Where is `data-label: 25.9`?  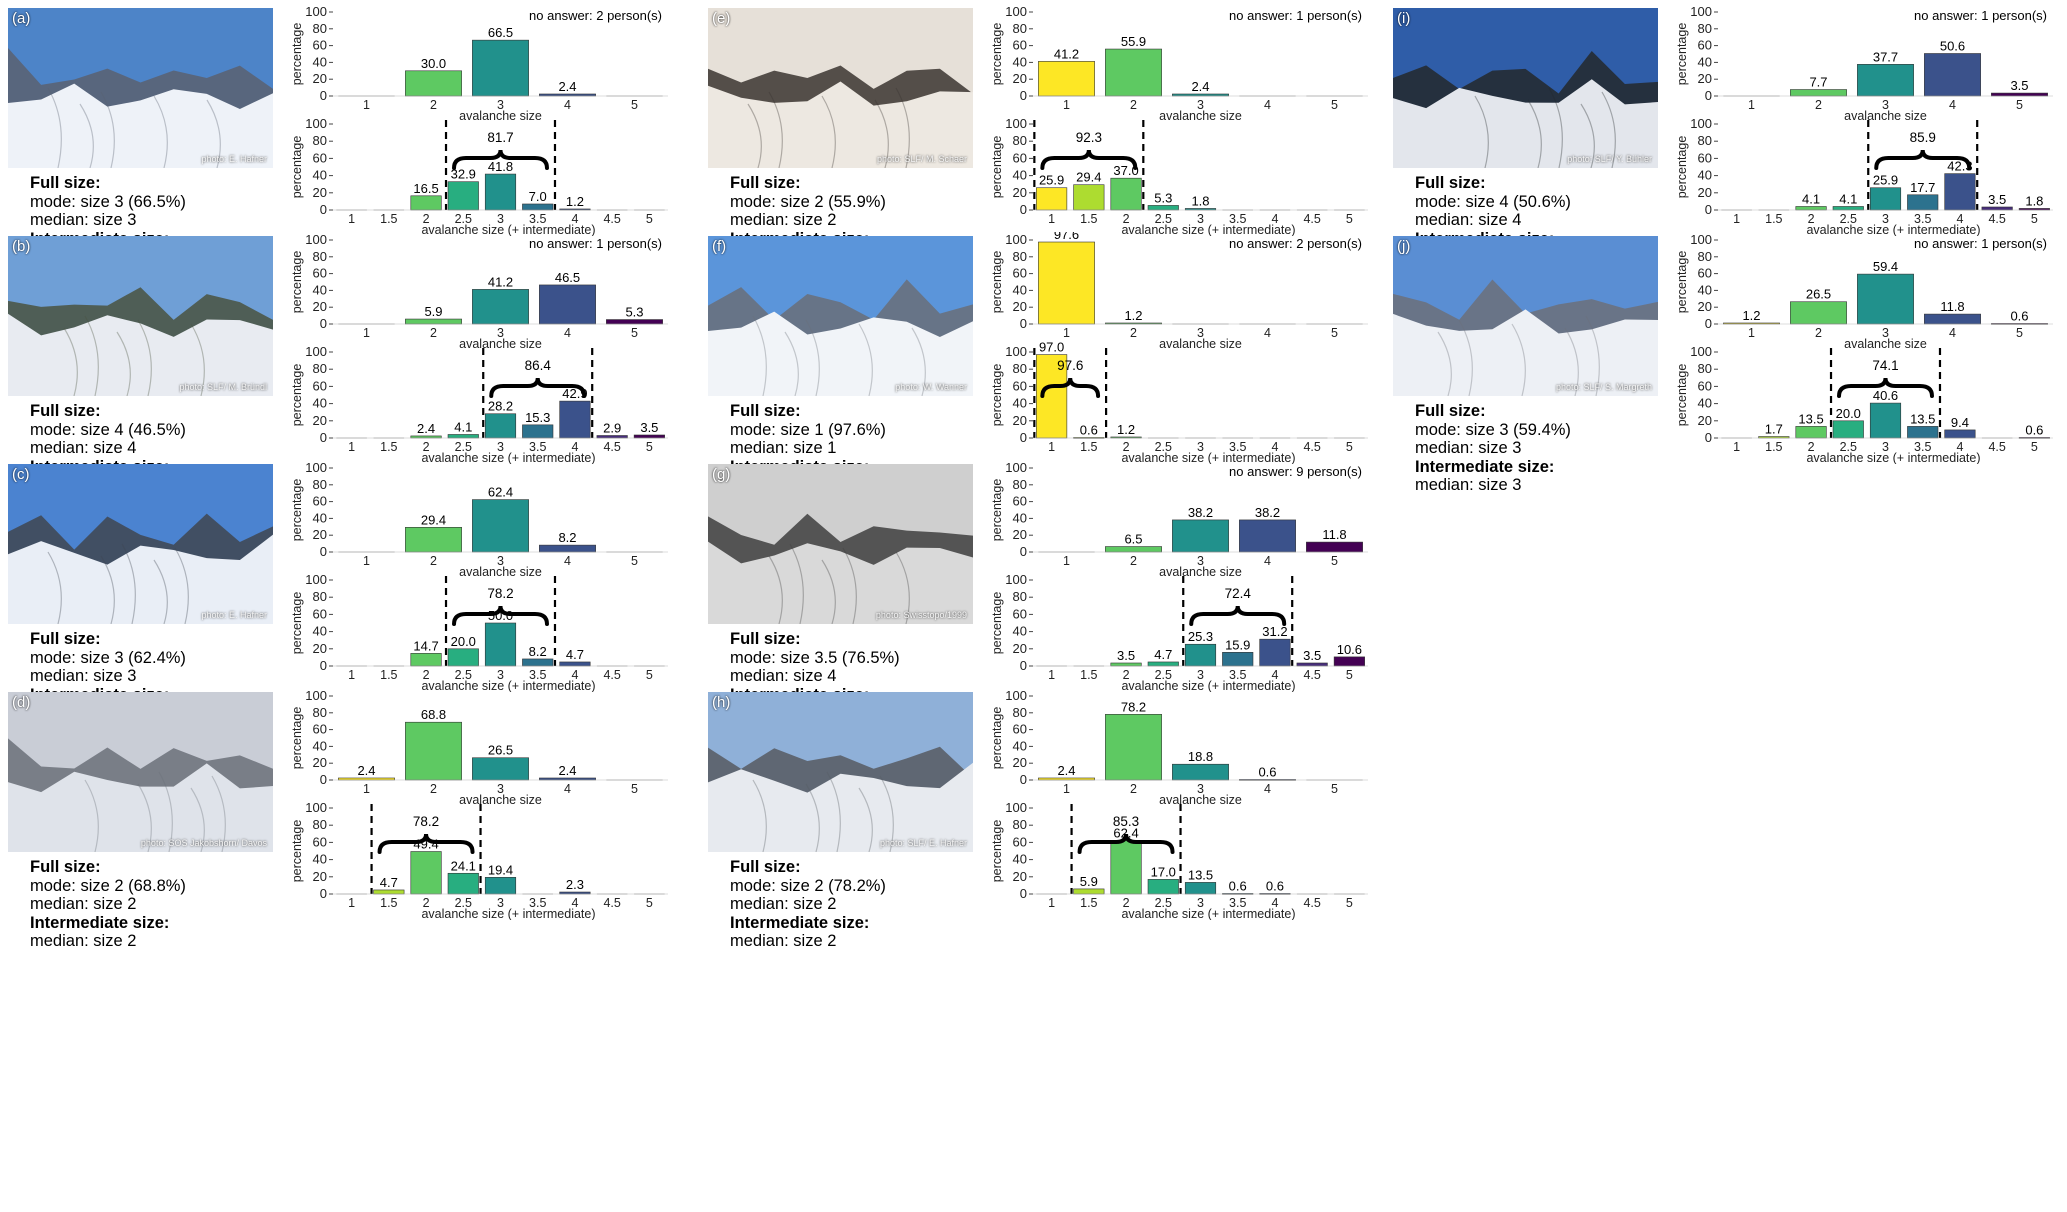
data-label: 25.9 is located at coordinates (1885, 180).